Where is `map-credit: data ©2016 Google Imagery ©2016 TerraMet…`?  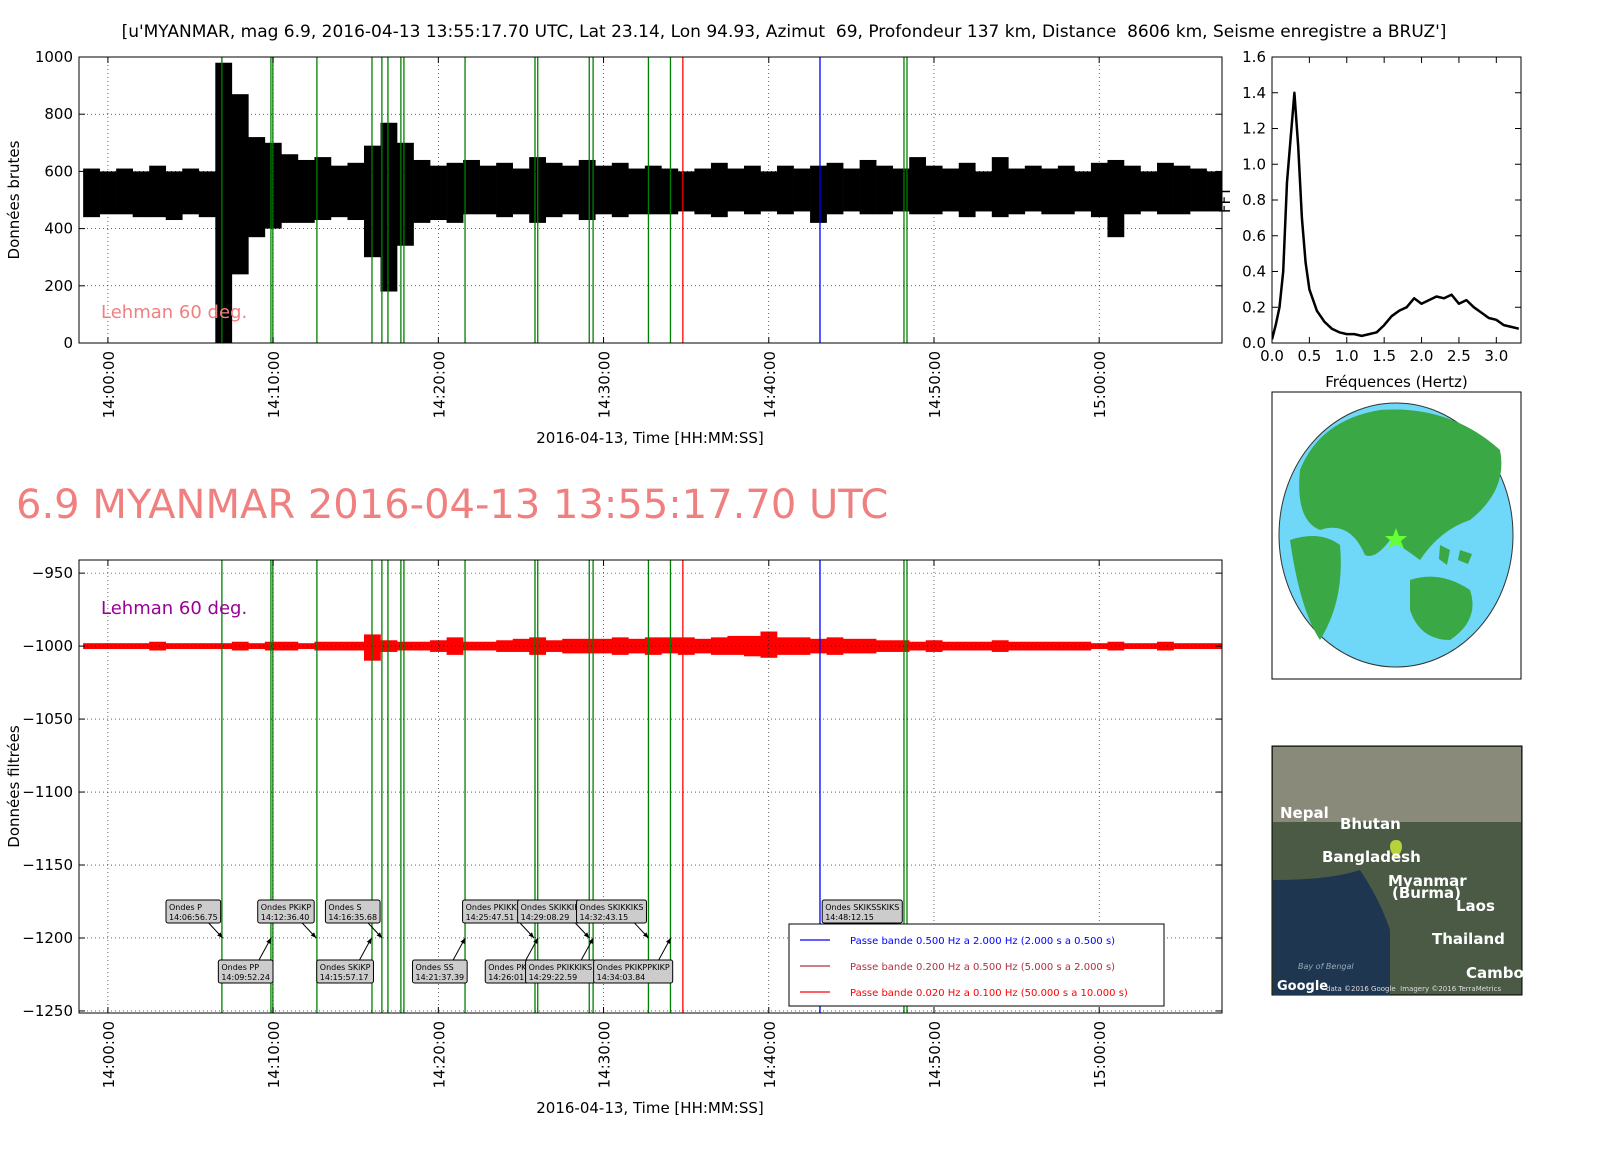
map-credit: data ©2016 Google Imagery ©2016 TerraMet… is located at coordinates (1413, 989).